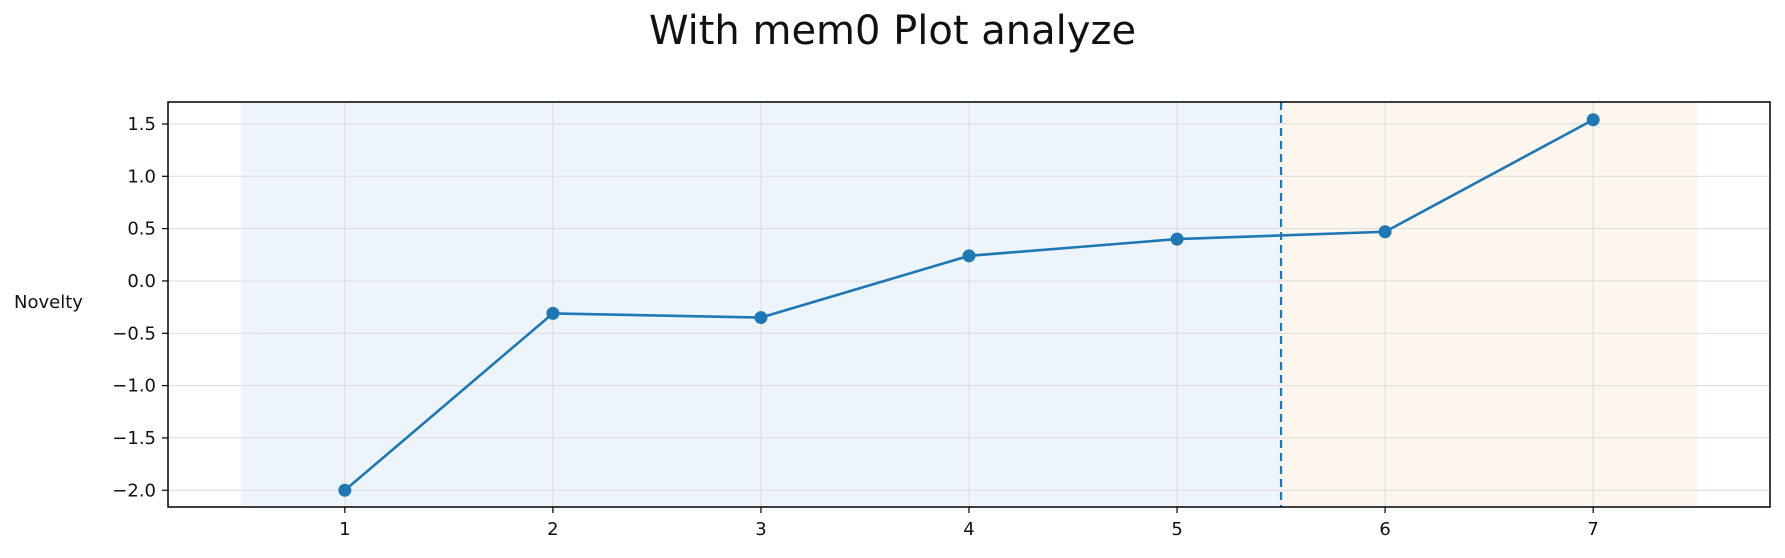 The height and width of the screenshot is (558, 1785). Describe the element at coordinates (48, 302) in the screenshot. I see `y-axis-label: Novelty` at that location.